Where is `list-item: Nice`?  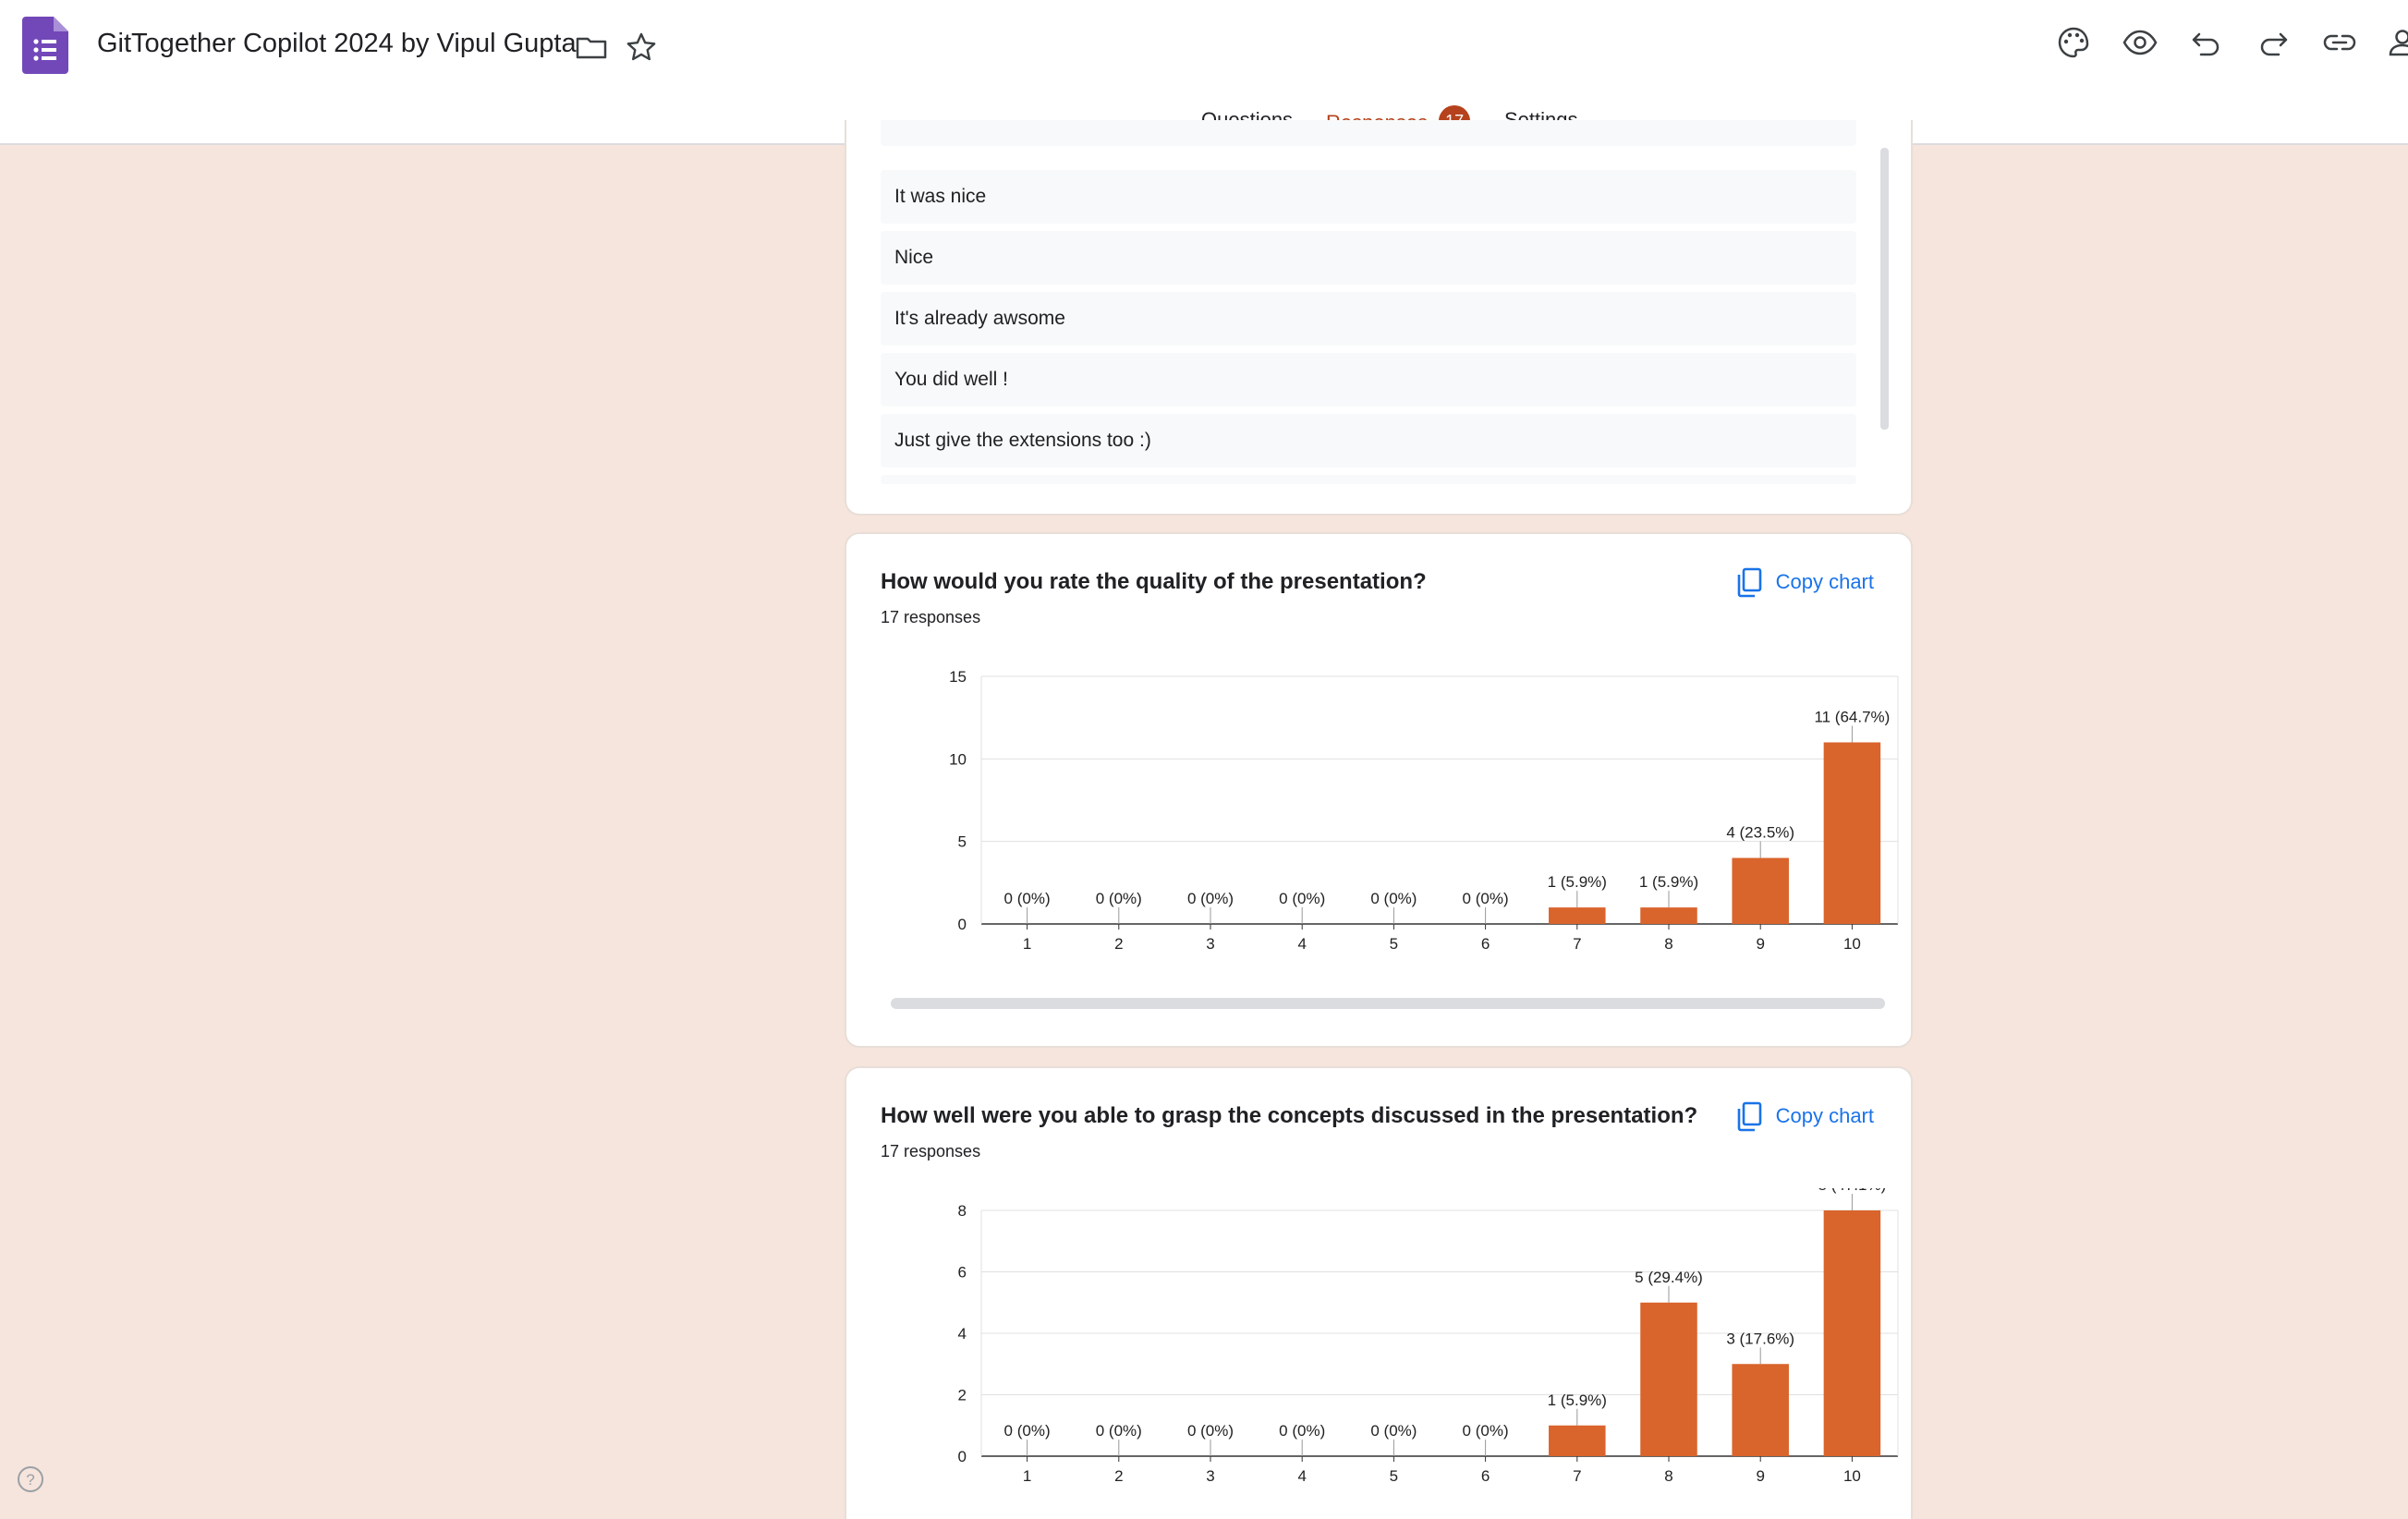
list-item: Nice is located at coordinates (1368, 258).